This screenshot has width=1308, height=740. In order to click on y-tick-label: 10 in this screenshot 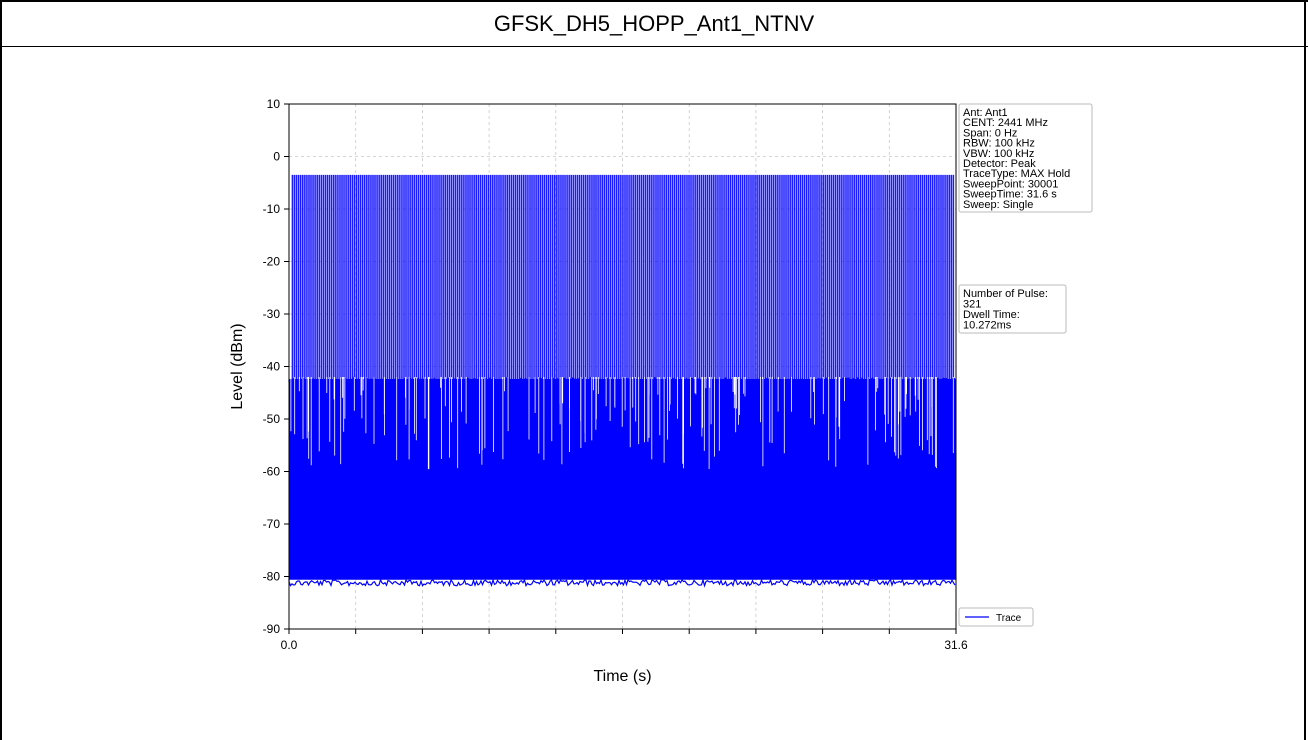, I will do `click(274, 104)`.